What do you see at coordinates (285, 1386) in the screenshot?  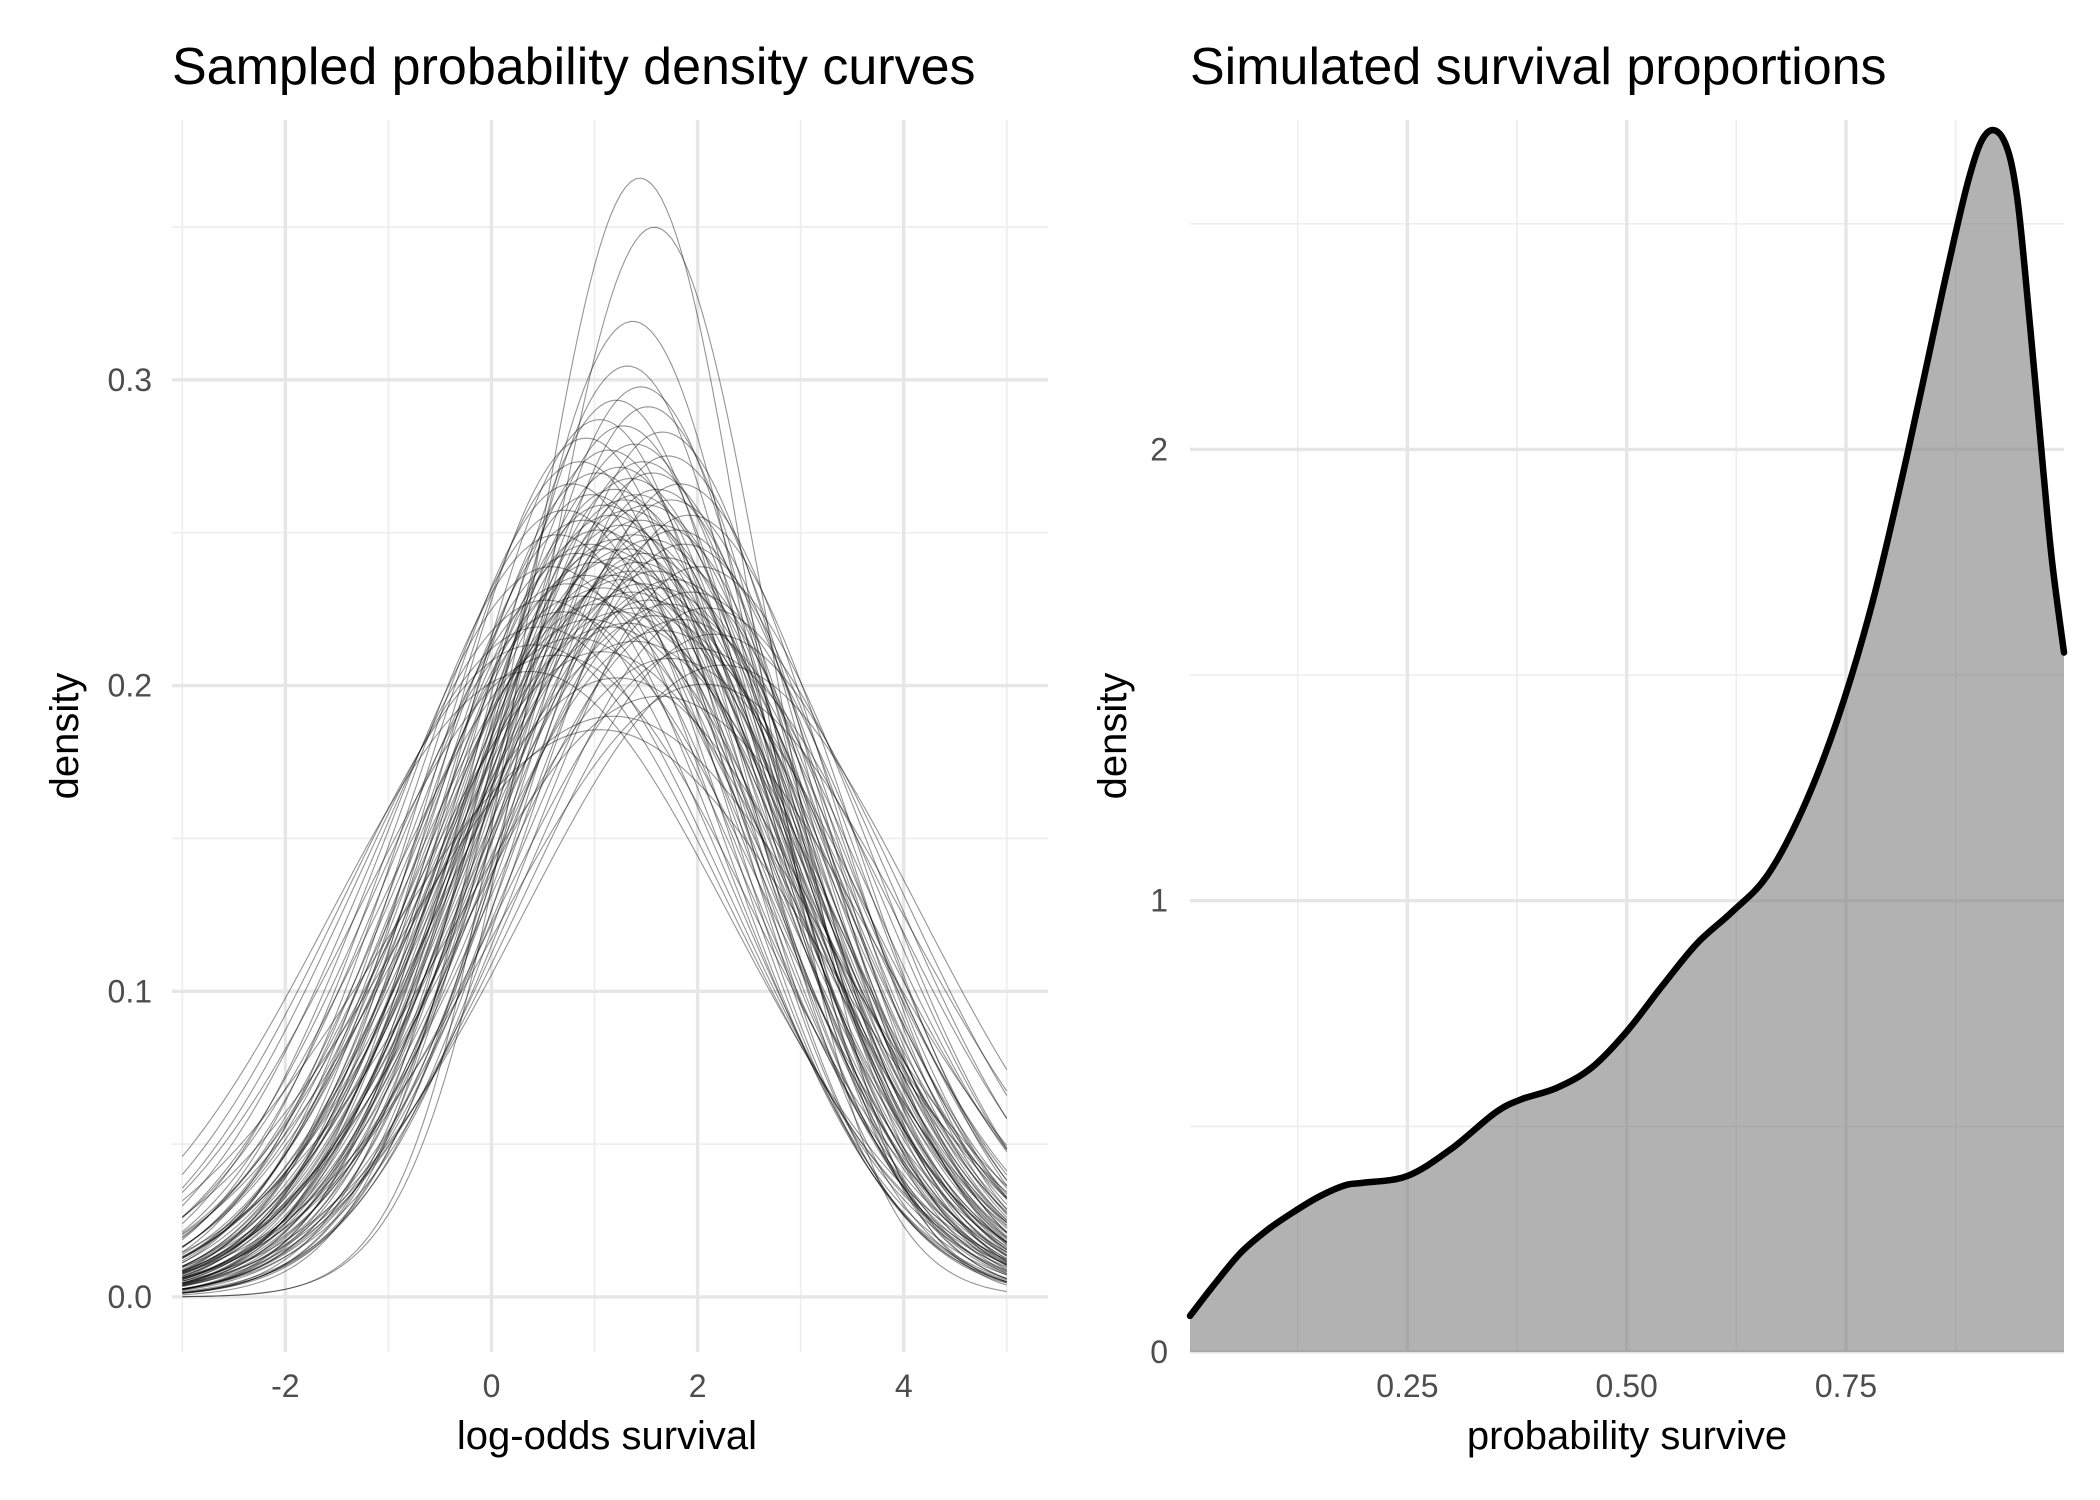 I see `left-x-tick-label: -2` at bounding box center [285, 1386].